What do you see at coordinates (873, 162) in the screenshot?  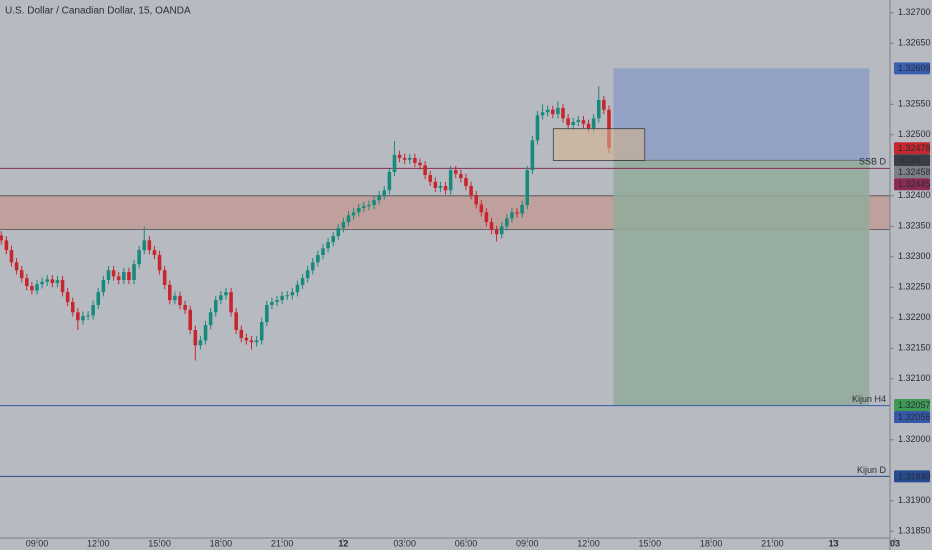 I see `level-label: SSB D` at bounding box center [873, 162].